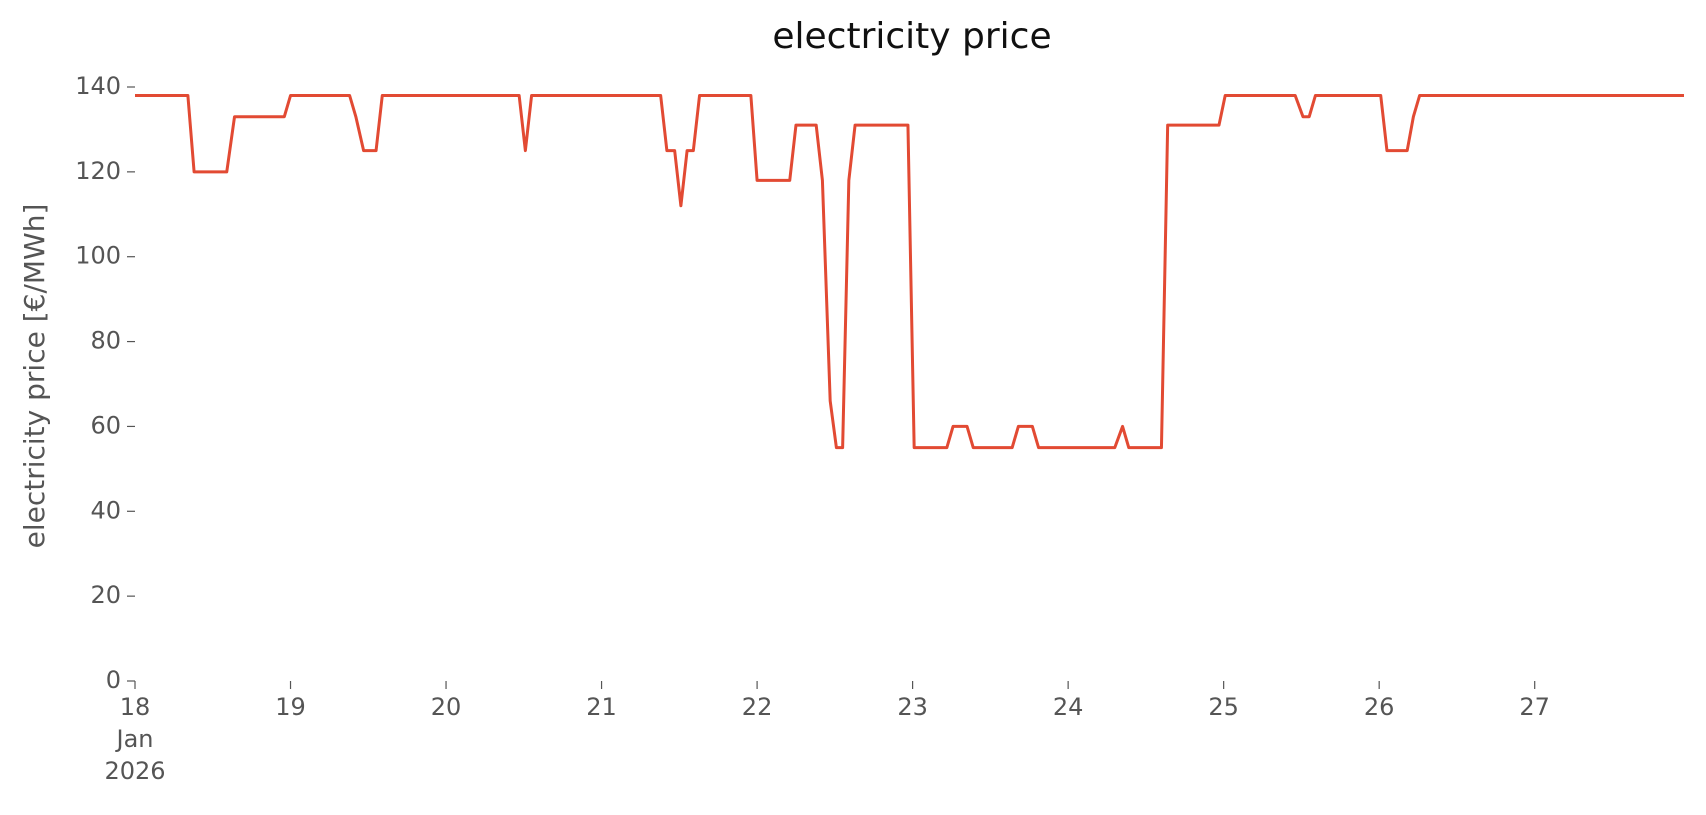 Image resolution: width=1706 pixels, height=815 pixels. I want to click on y-tick-label: 0, so click(113, 680).